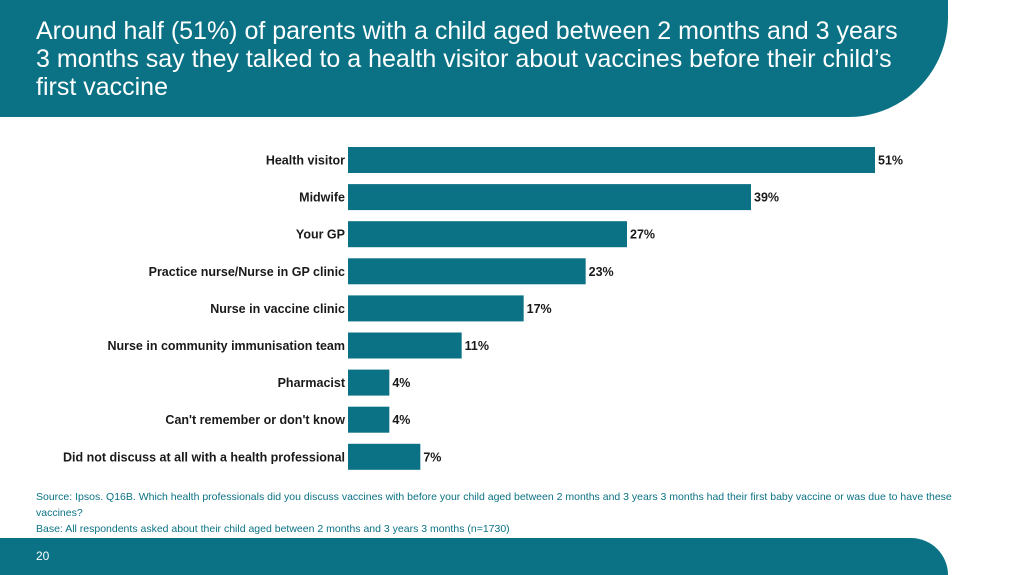  Describe the element at coordinates (477, 346) in the screenshot. I see `value-label: 11%` at that location.